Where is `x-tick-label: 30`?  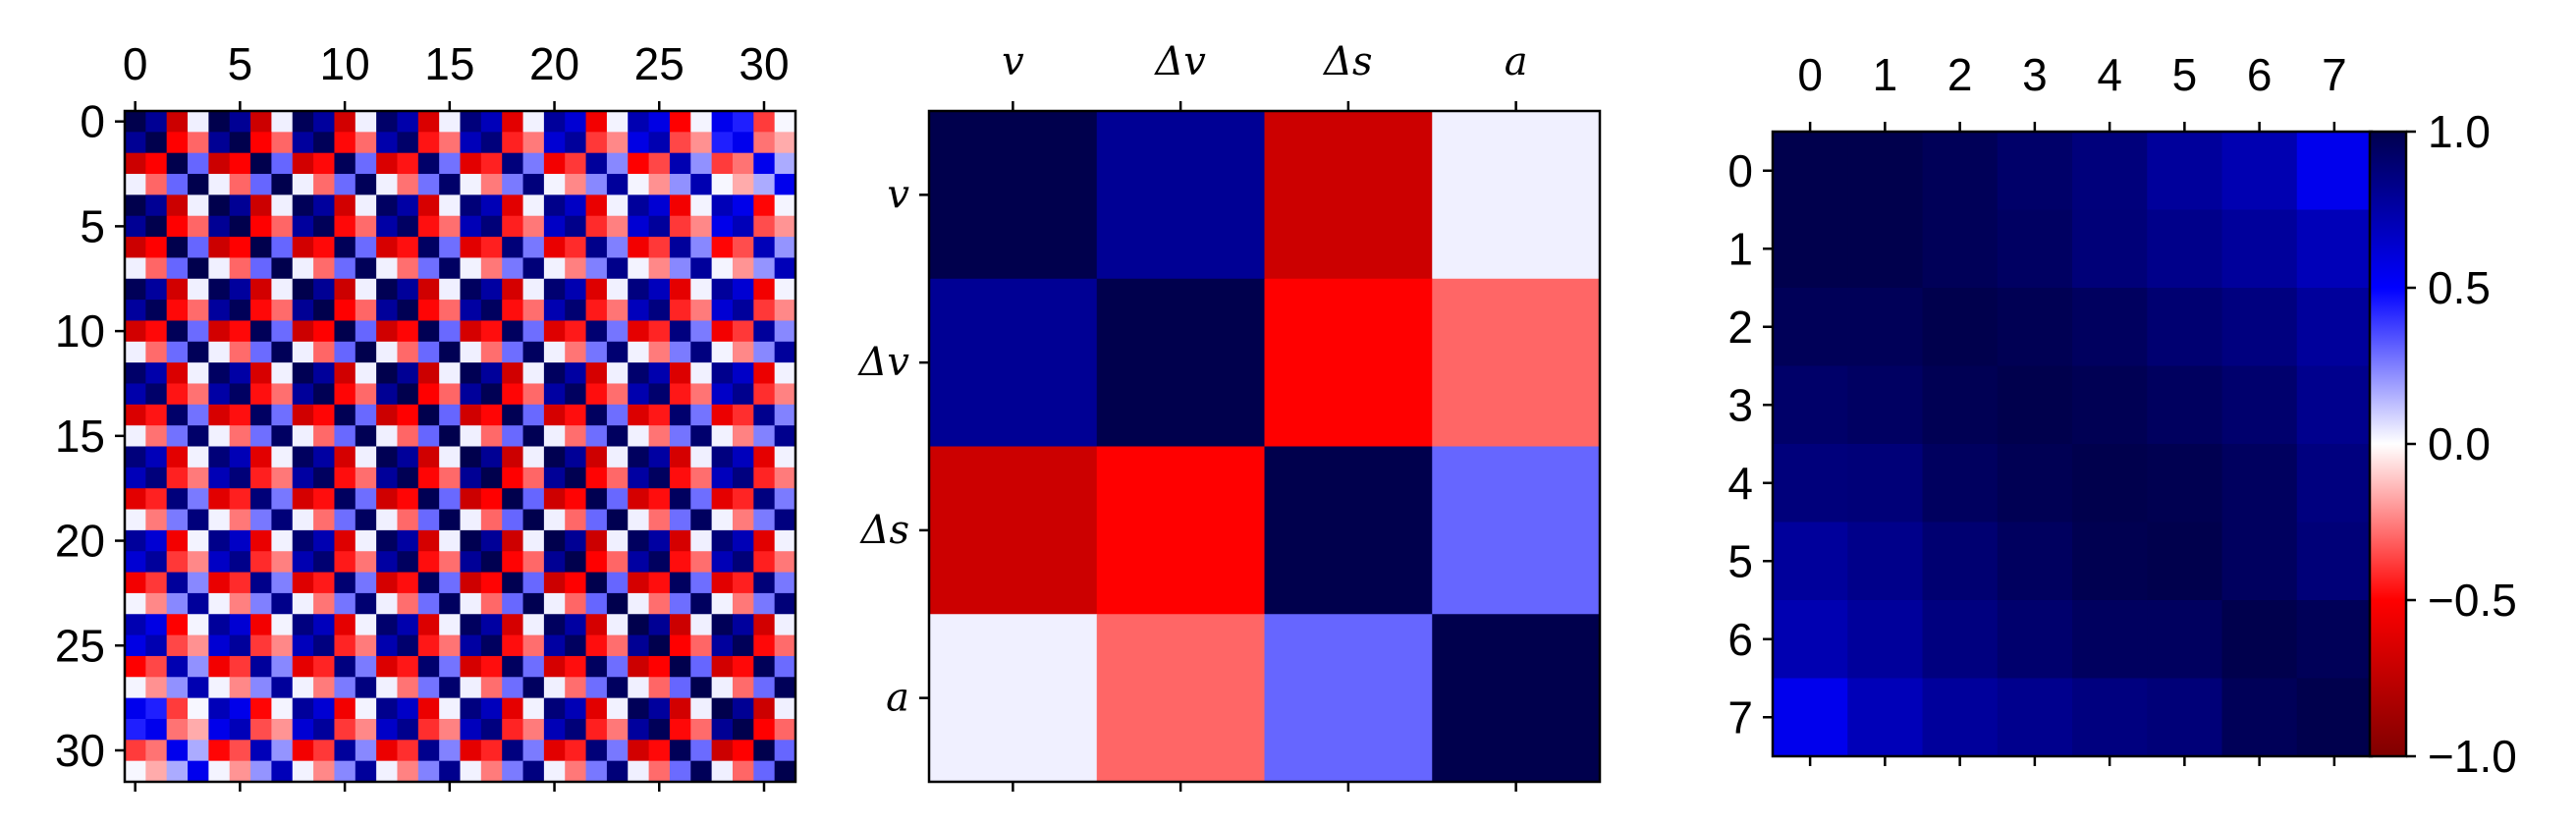
x-tick-label: 30 is located at coordinates (764, 64).